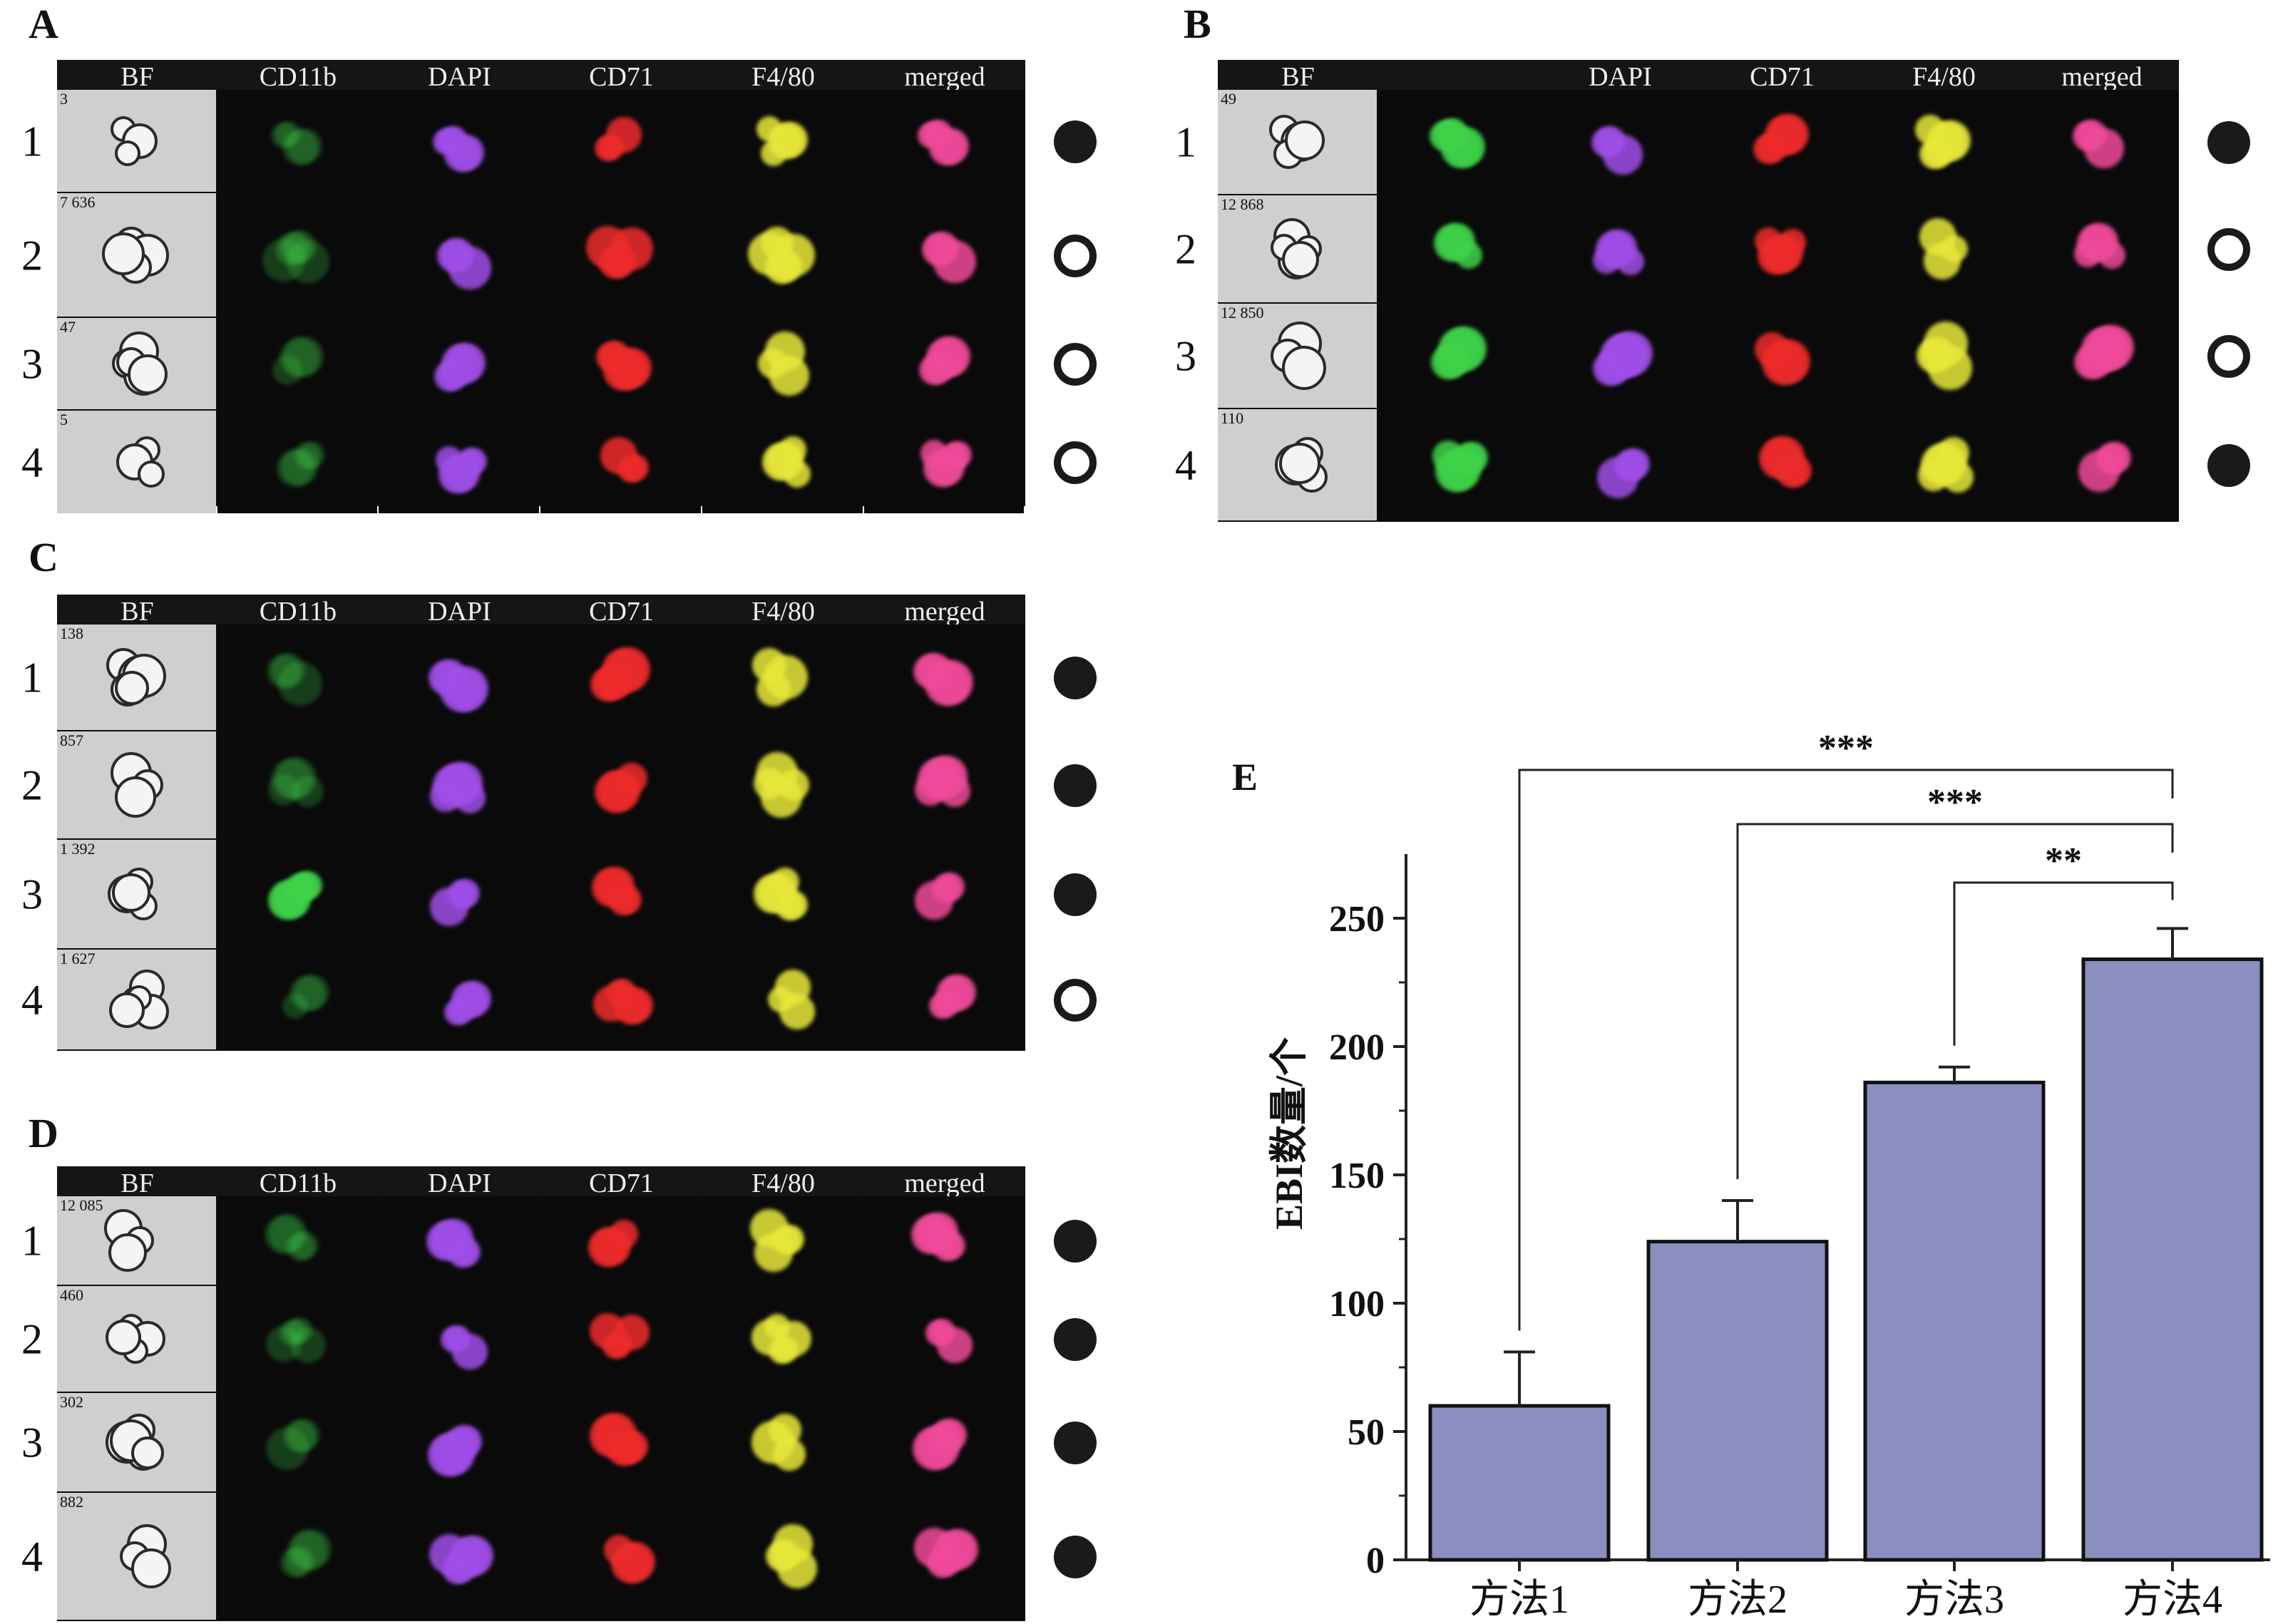 This screenshot has width=2283, height=1624. Describe the element at coordinates (783, 612) in the screenshot. I see `channel-header: F4/80` at that location.